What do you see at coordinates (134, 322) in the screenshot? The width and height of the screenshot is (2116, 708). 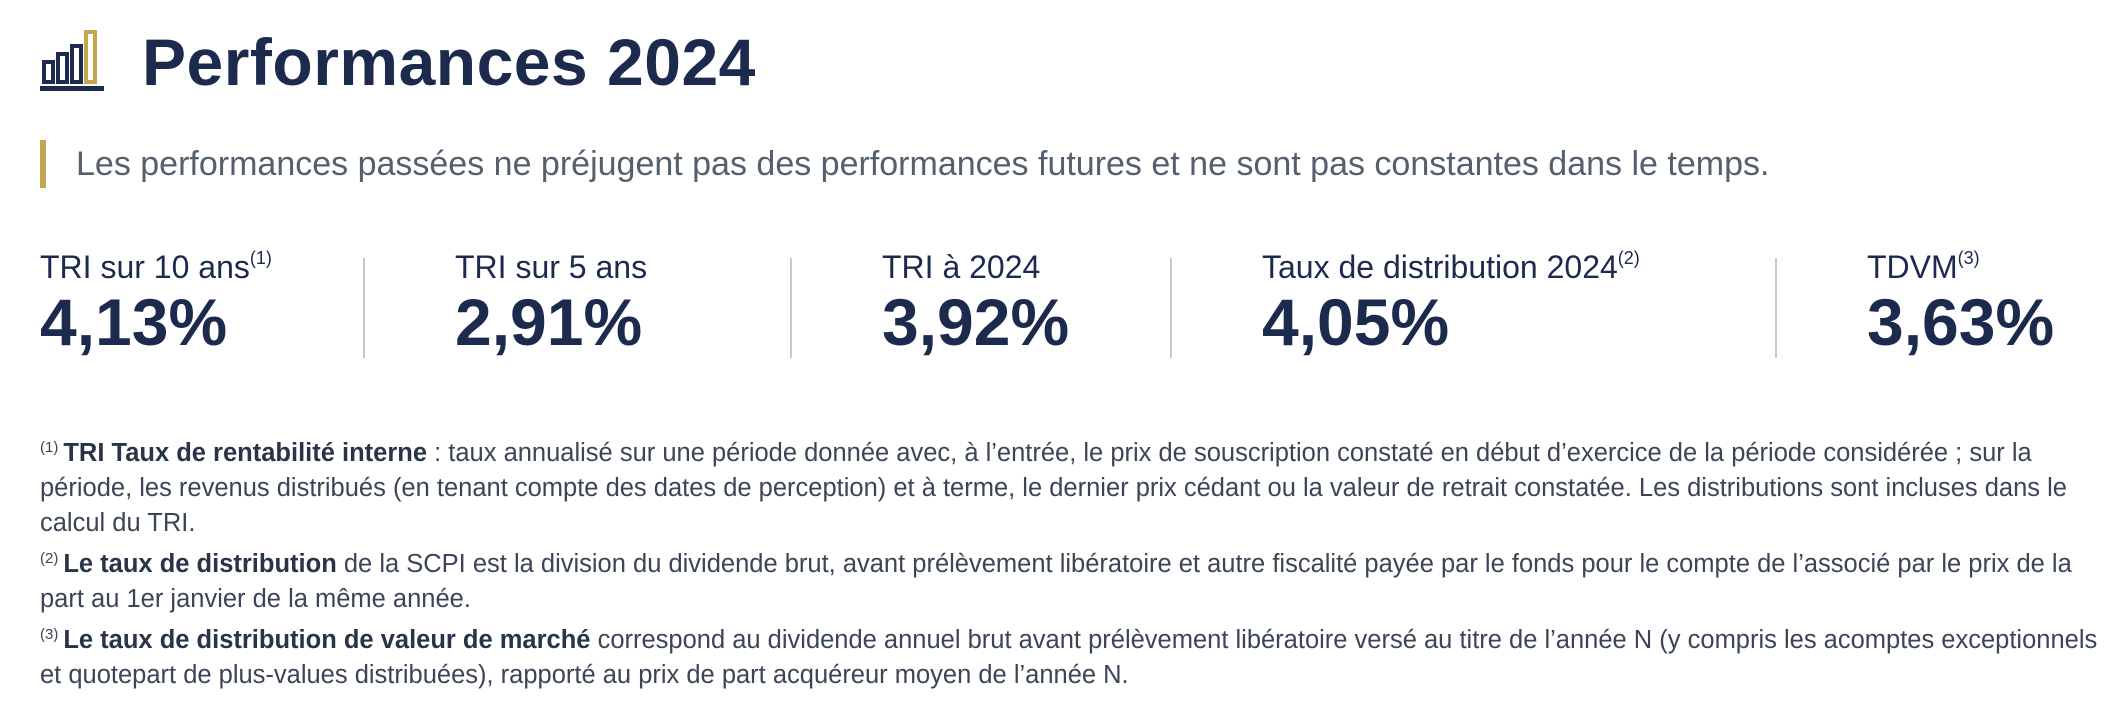 I see `kpi-value: 4,13%` at bounding box center [134, 322].